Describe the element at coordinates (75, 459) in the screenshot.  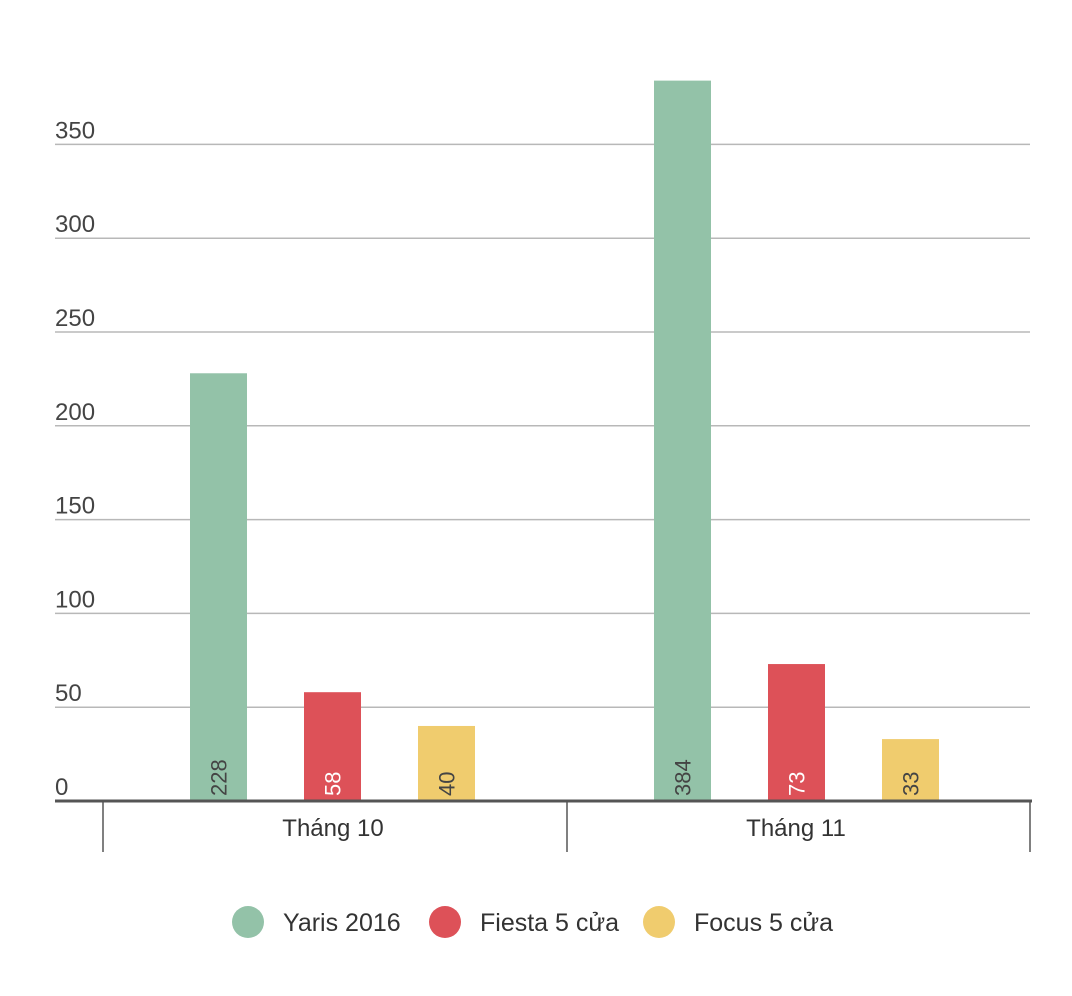
I see `y-axis-ticks: 0 50 100 150 200 250 300 350` at that location.